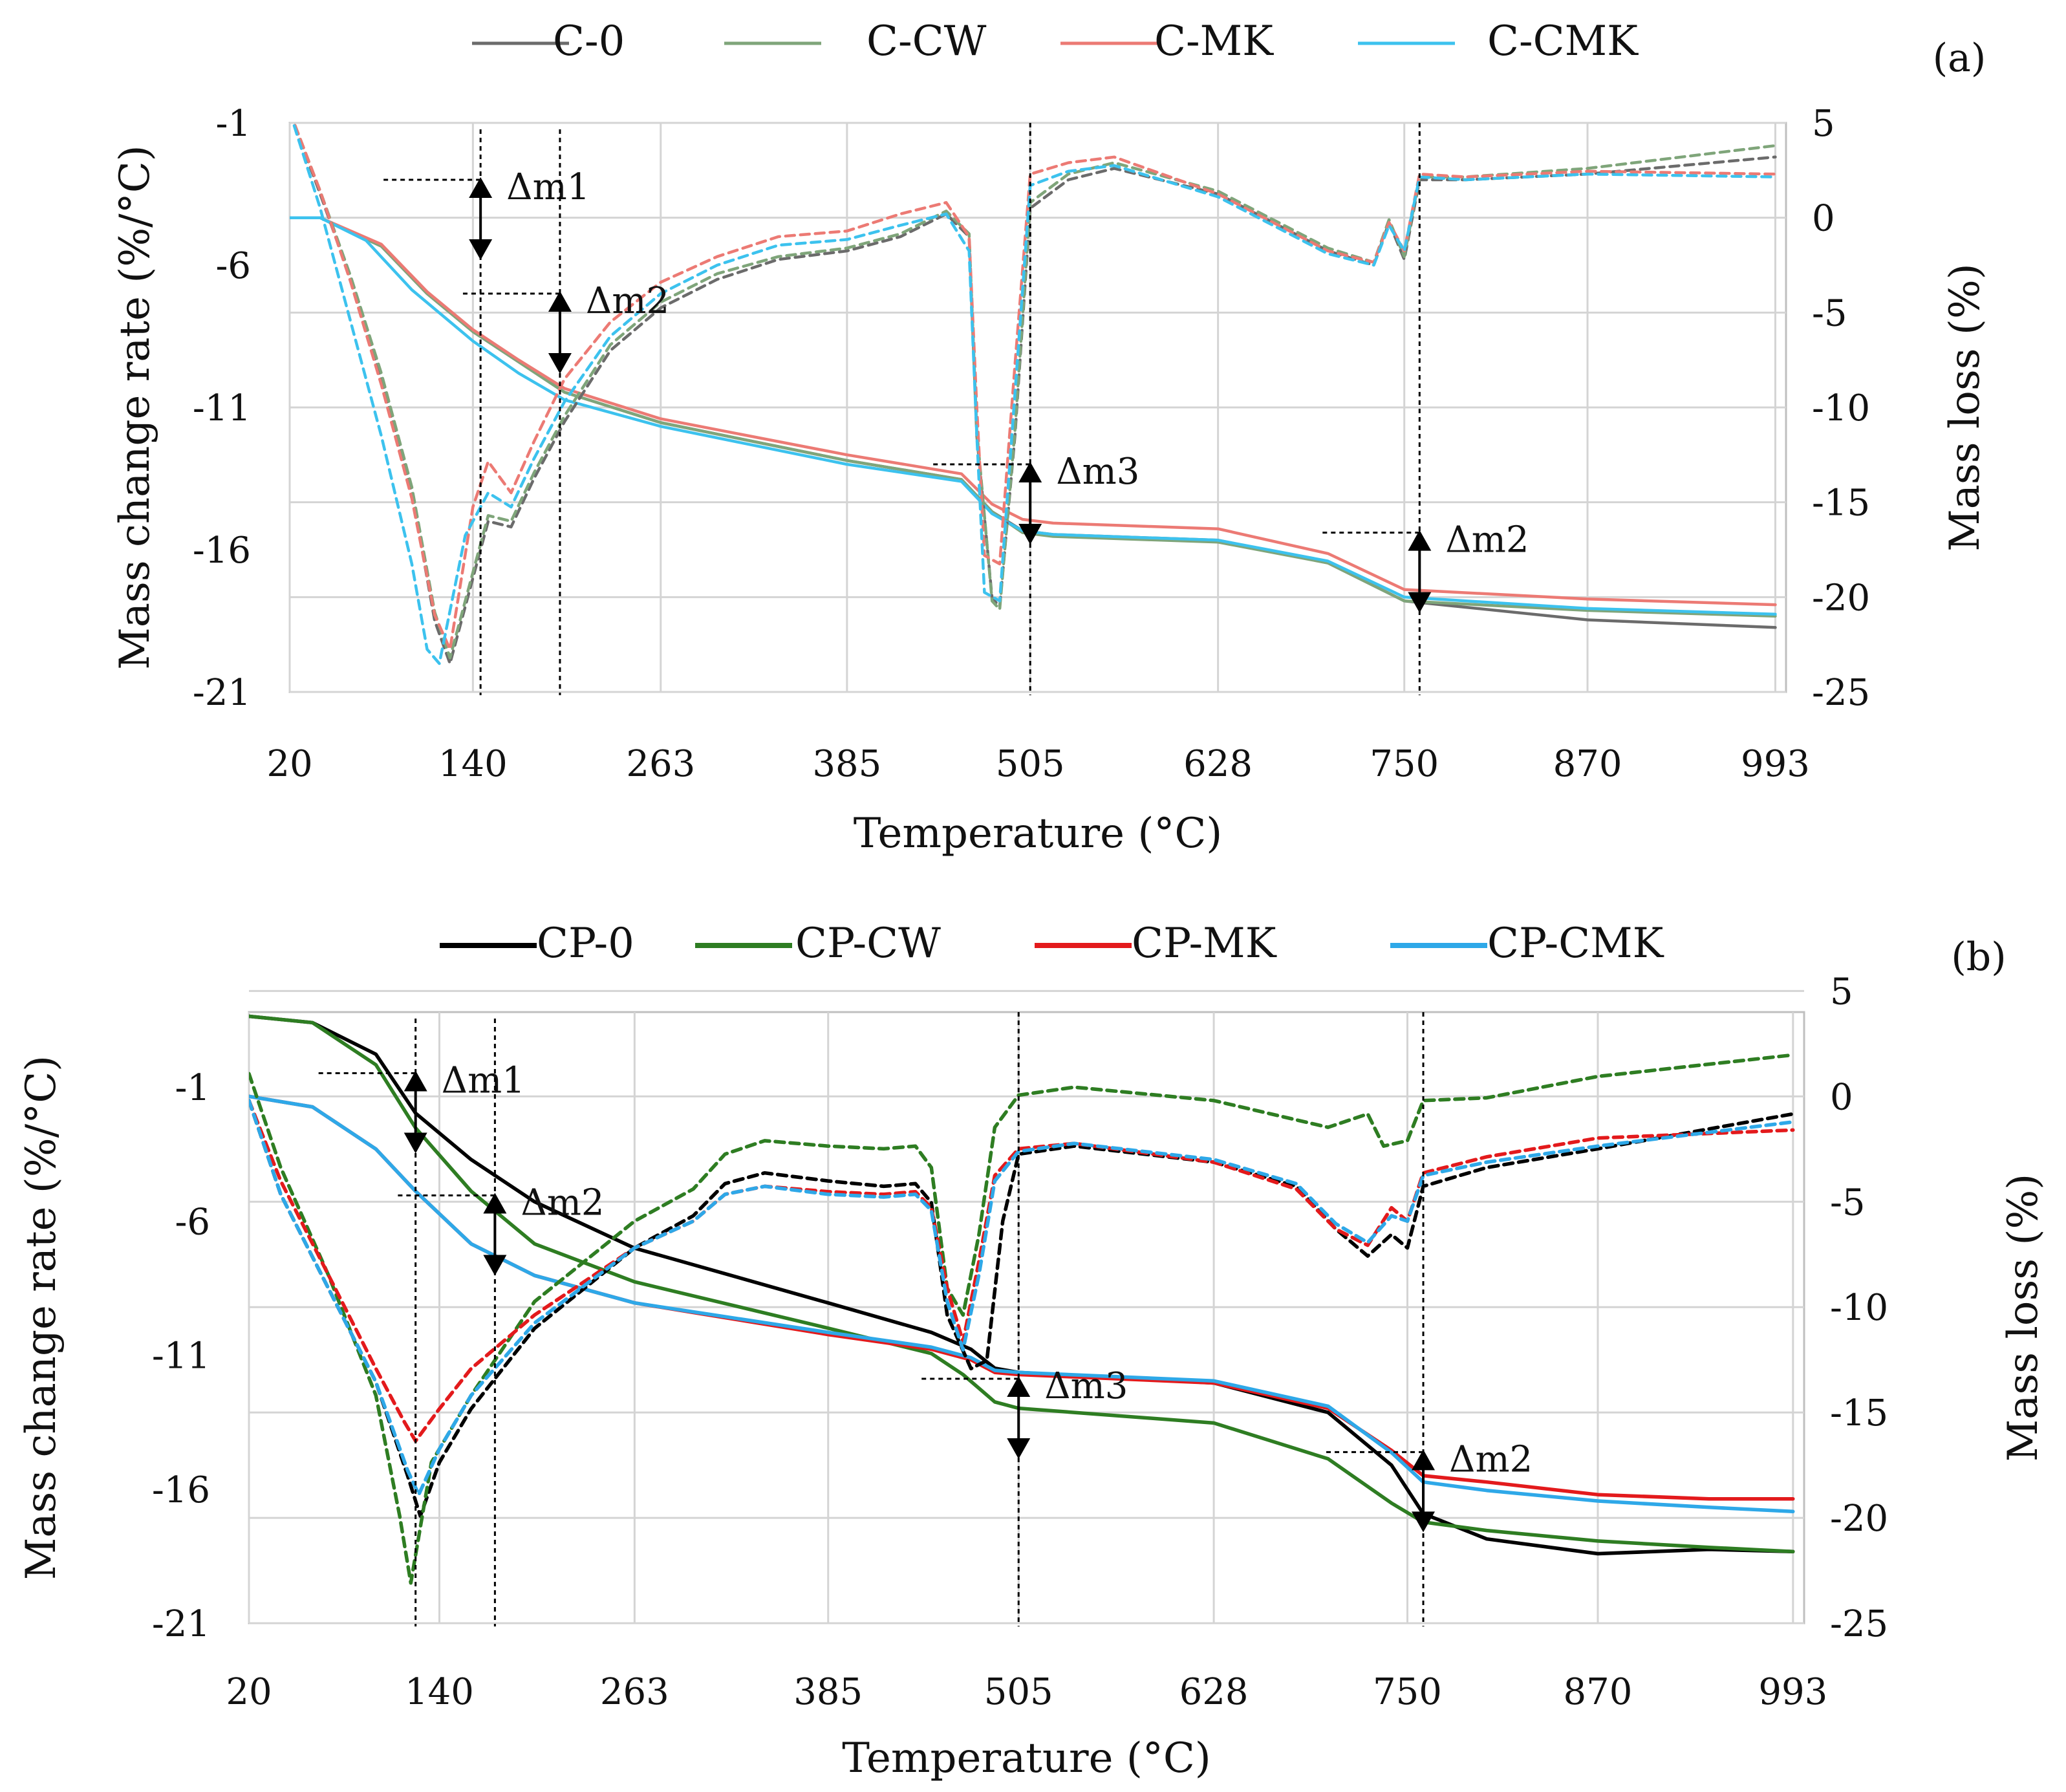  I want to click on panel-label: (a), so click(1959, 58).